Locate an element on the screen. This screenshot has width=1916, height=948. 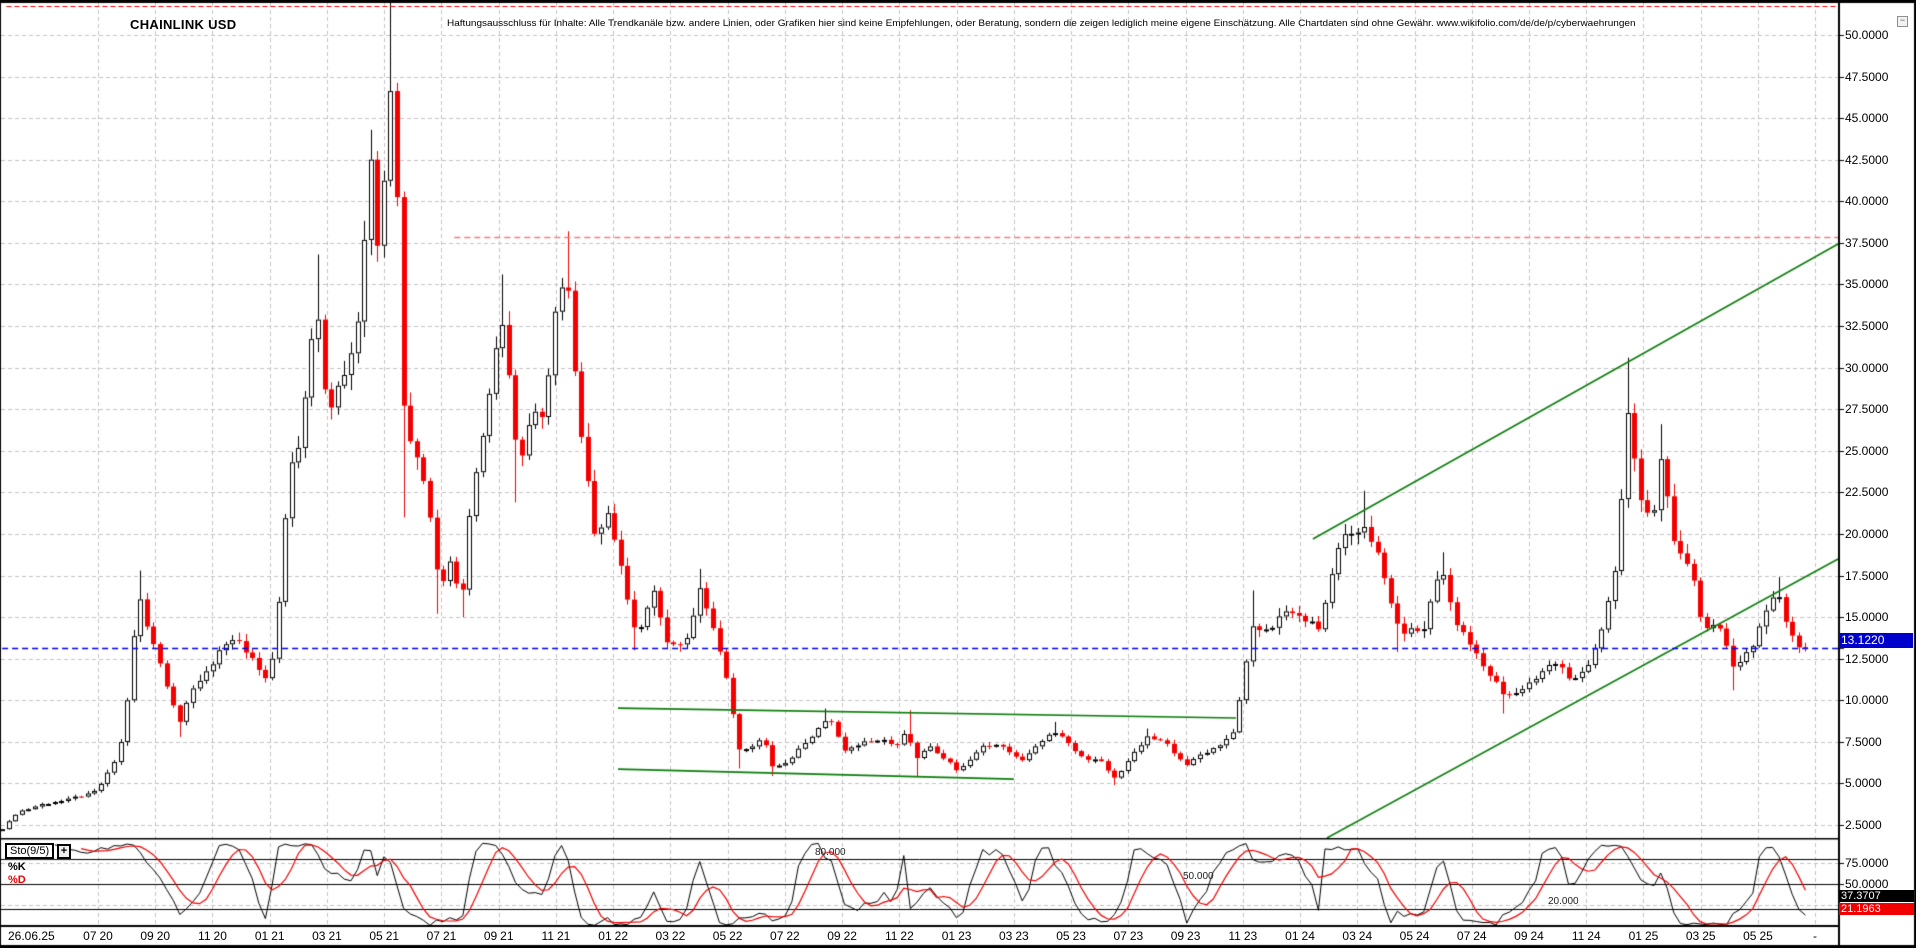
date-axis-label: 09 22 is located at coordinates (842, 936).